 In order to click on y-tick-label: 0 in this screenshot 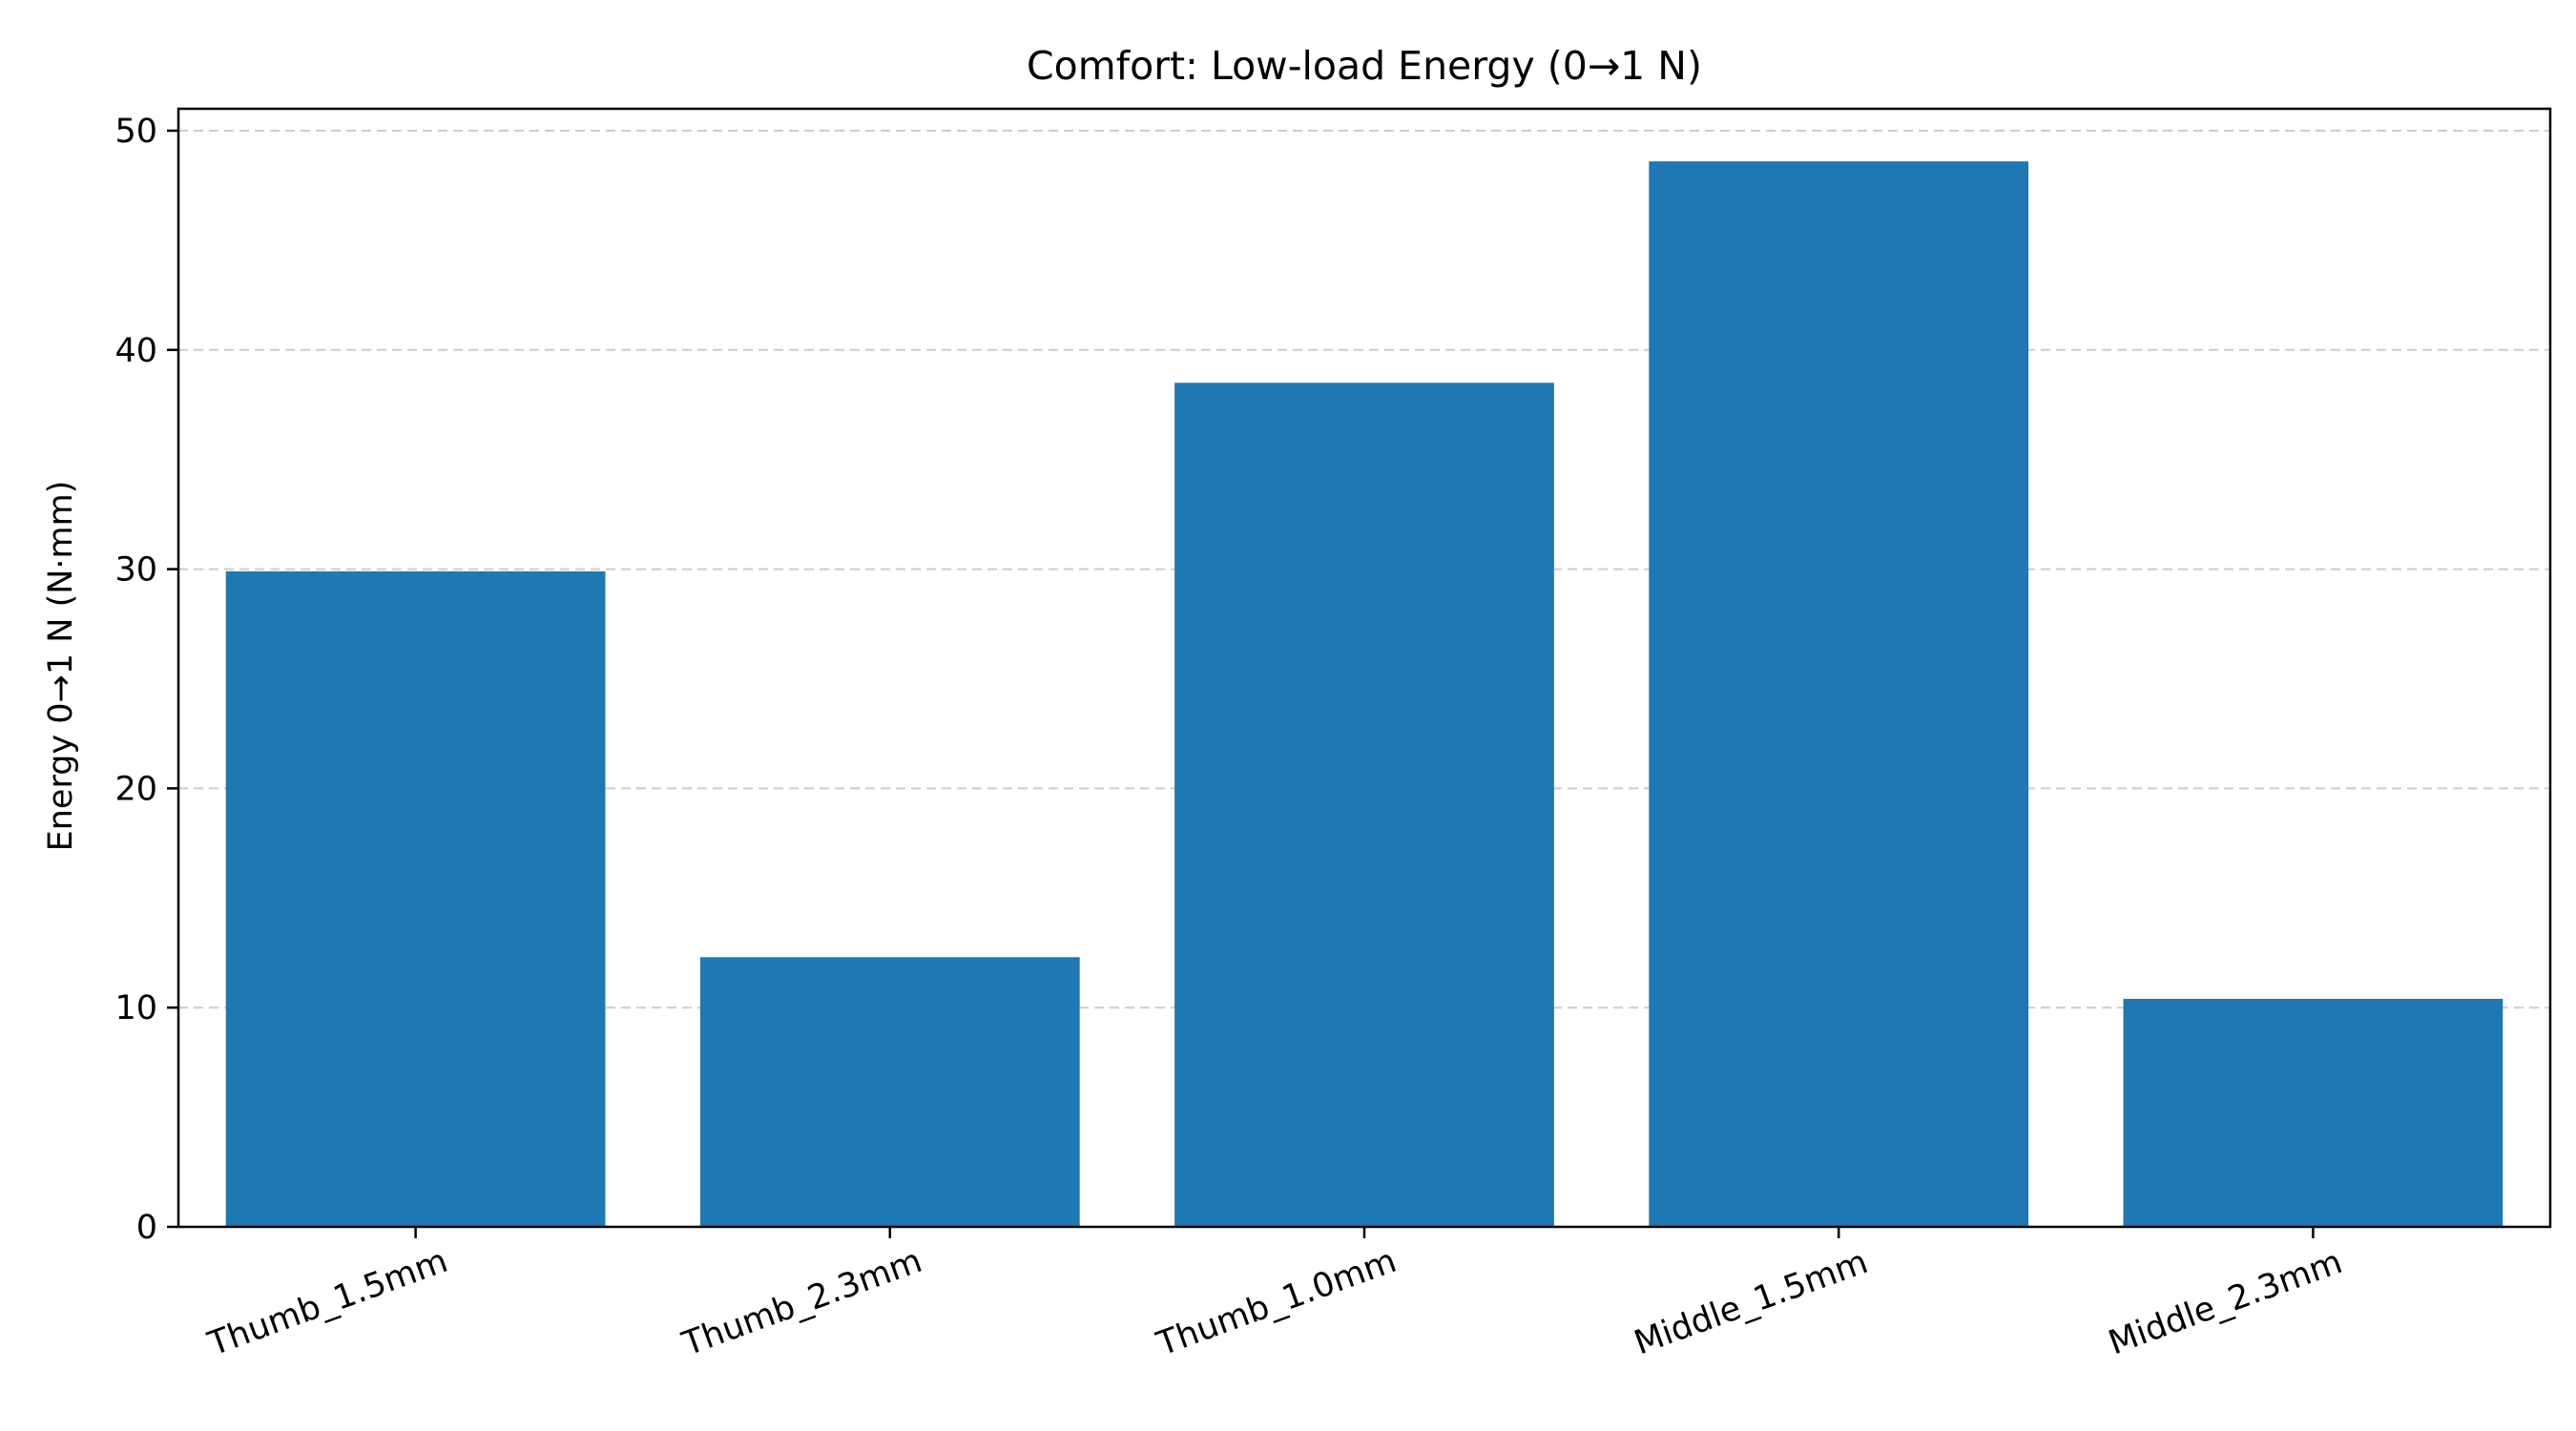, I will do `click(146, 1228)`.